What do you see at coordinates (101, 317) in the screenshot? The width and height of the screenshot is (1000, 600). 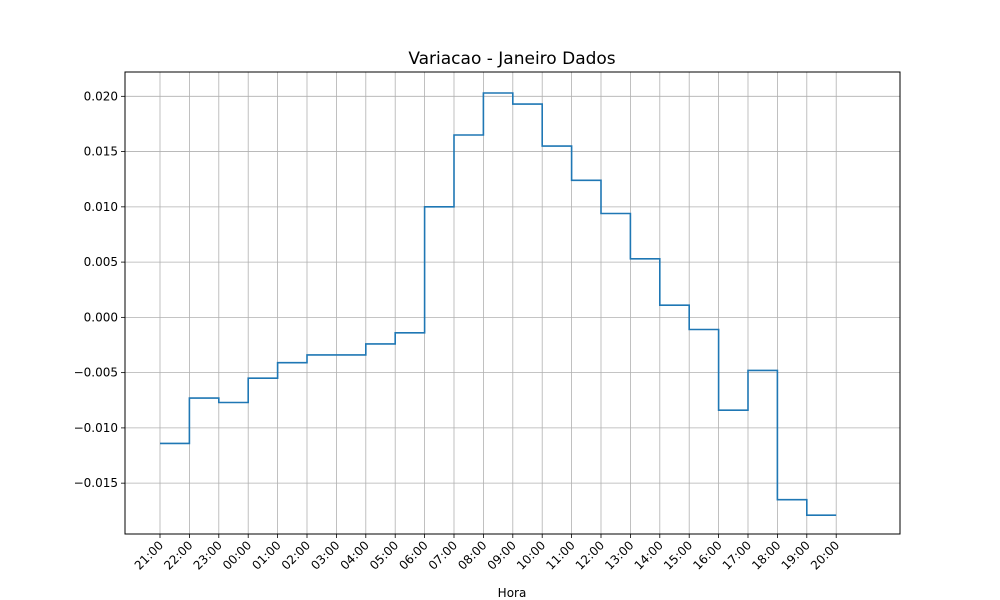 I see `y-tick-label: 0.000` at bounding box center [101, 317].